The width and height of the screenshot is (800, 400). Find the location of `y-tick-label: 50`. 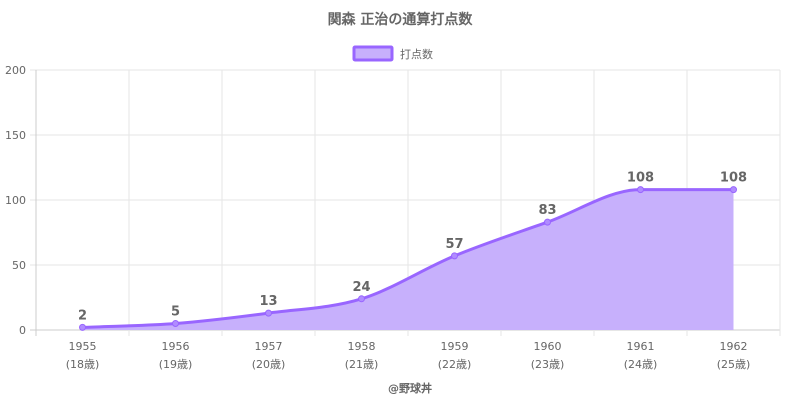

y-tick-label: 50 is located at coordinates (19, 265).